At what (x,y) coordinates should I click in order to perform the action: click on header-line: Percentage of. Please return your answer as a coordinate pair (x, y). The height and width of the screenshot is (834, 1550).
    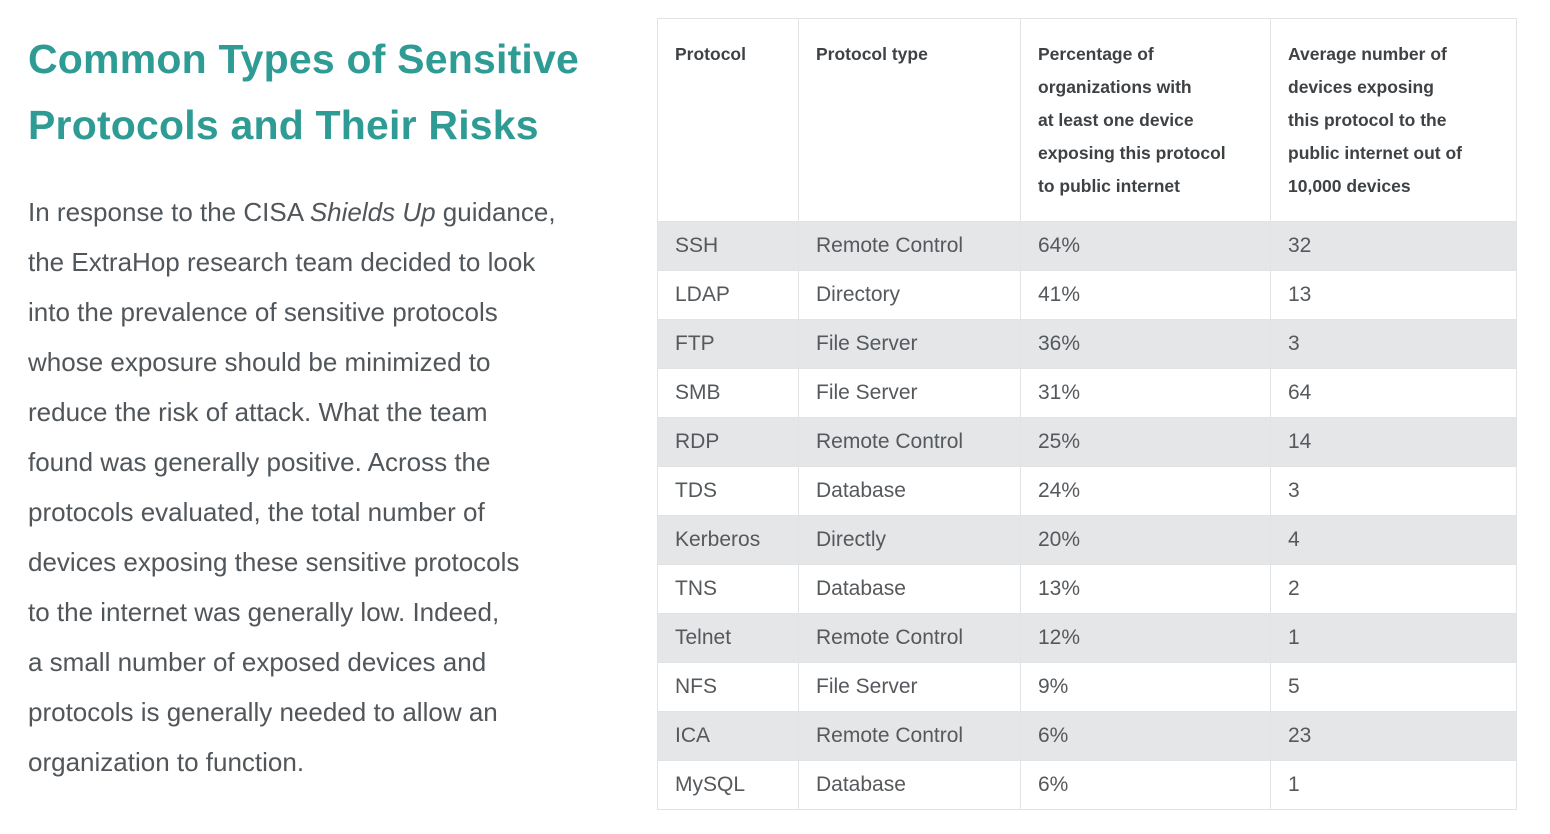
    Looking at the image, I should click on (1096, 54).